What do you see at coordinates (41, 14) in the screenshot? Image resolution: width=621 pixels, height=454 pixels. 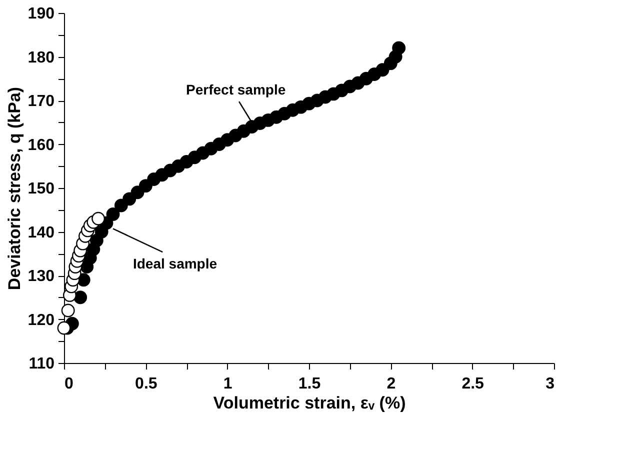 I see `y-tick-label: 190` at bounding box center [41, 14].